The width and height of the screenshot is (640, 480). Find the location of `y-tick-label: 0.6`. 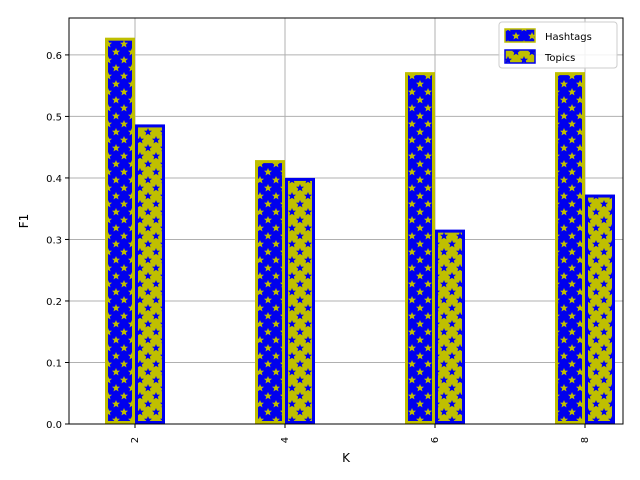

y-tick-label: 0.6 is located at coordinates (54, 56).